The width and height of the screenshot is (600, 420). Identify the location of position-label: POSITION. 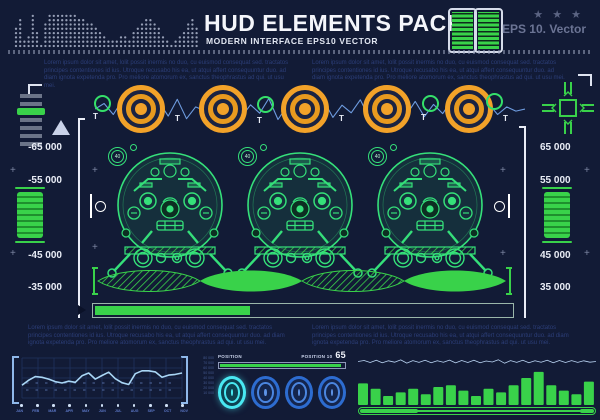
(230, 356).